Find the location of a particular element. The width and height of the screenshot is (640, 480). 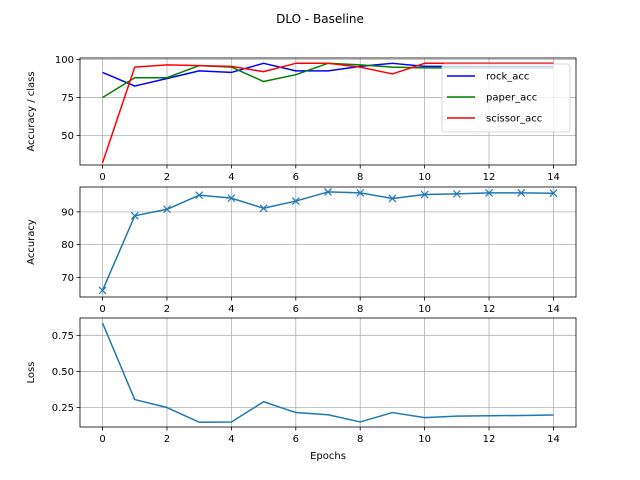

y-tick-label: 70 is located at coordinates (67, 278).